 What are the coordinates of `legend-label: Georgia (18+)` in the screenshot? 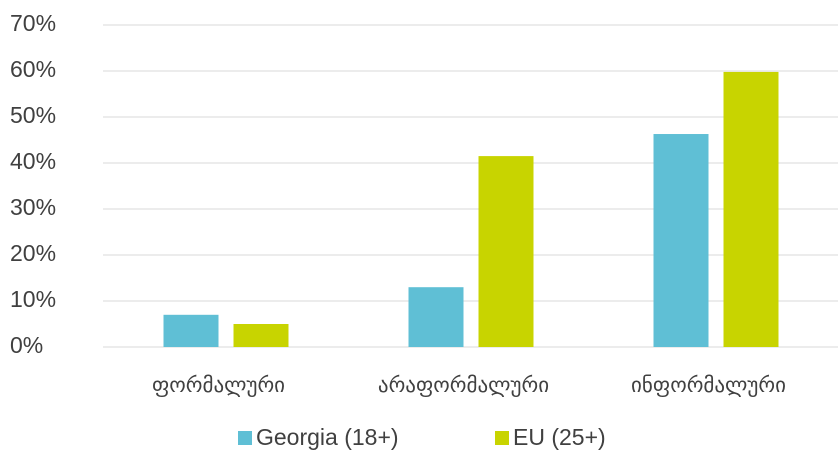 It's located at (327, 437).